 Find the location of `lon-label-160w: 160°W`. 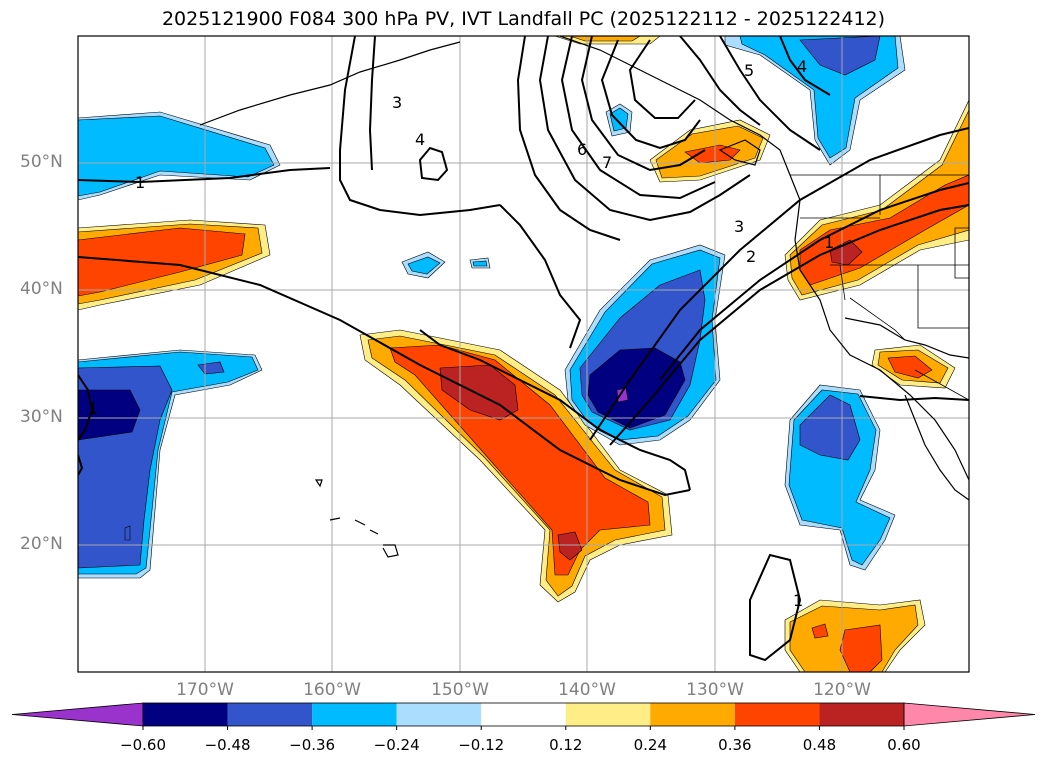

lon-label-160w: 160°W is located at coordinates (332, 690).